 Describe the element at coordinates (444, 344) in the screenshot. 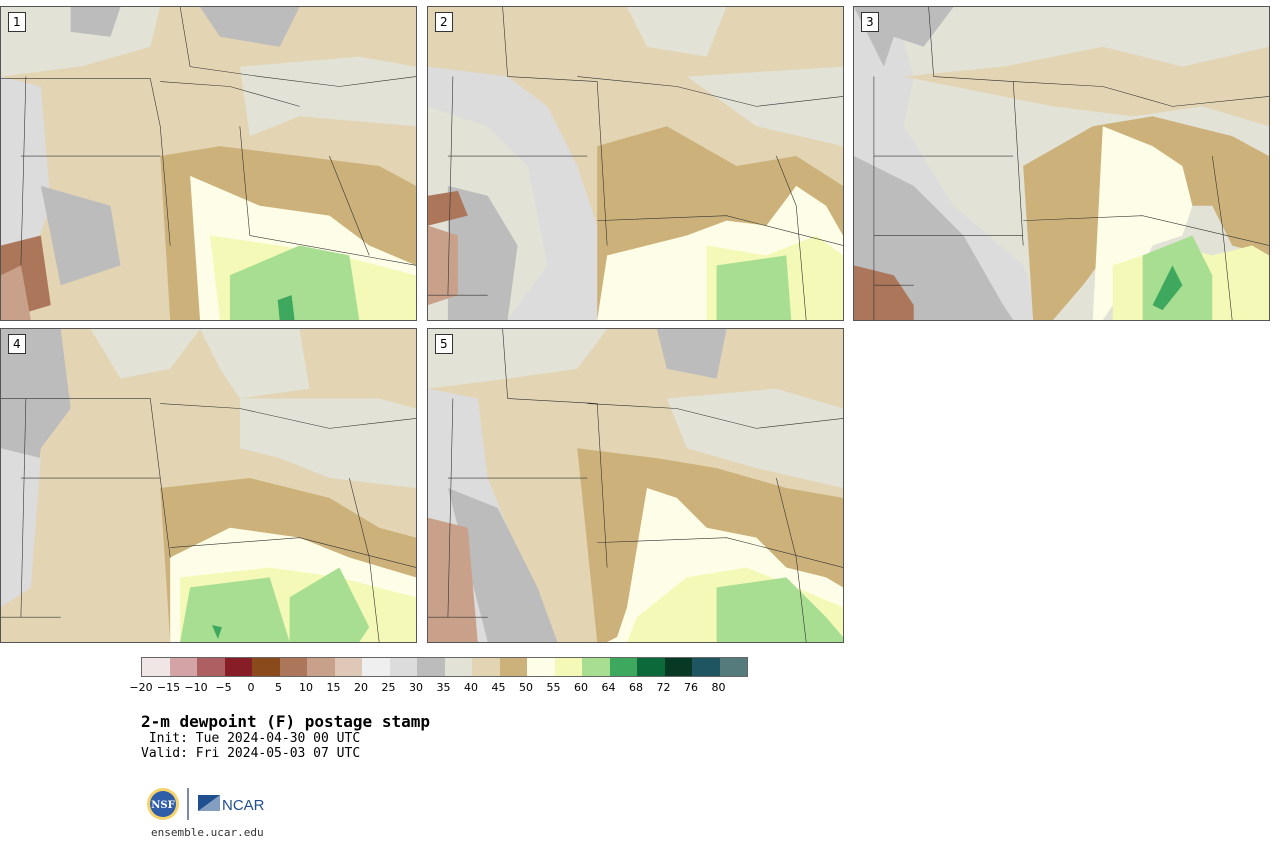

I see `panel-number-label: 5` at that location.